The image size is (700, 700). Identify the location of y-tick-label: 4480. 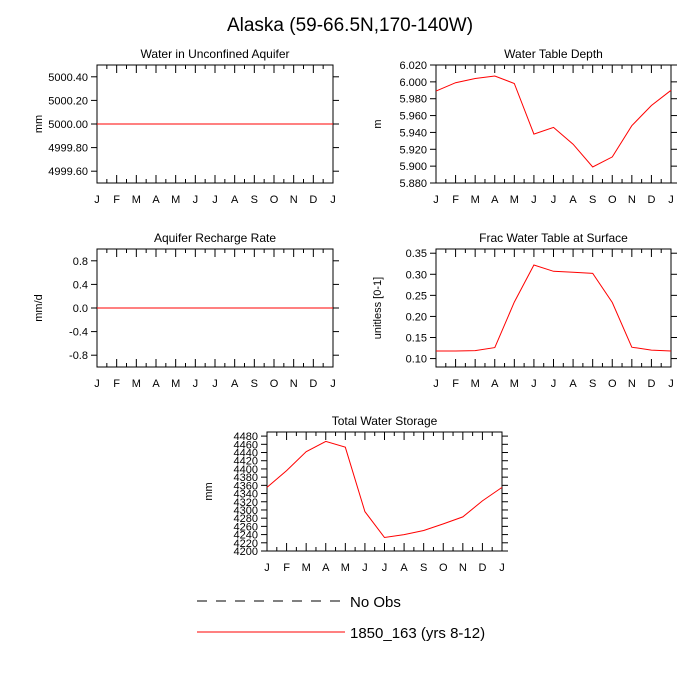
(246, 437).